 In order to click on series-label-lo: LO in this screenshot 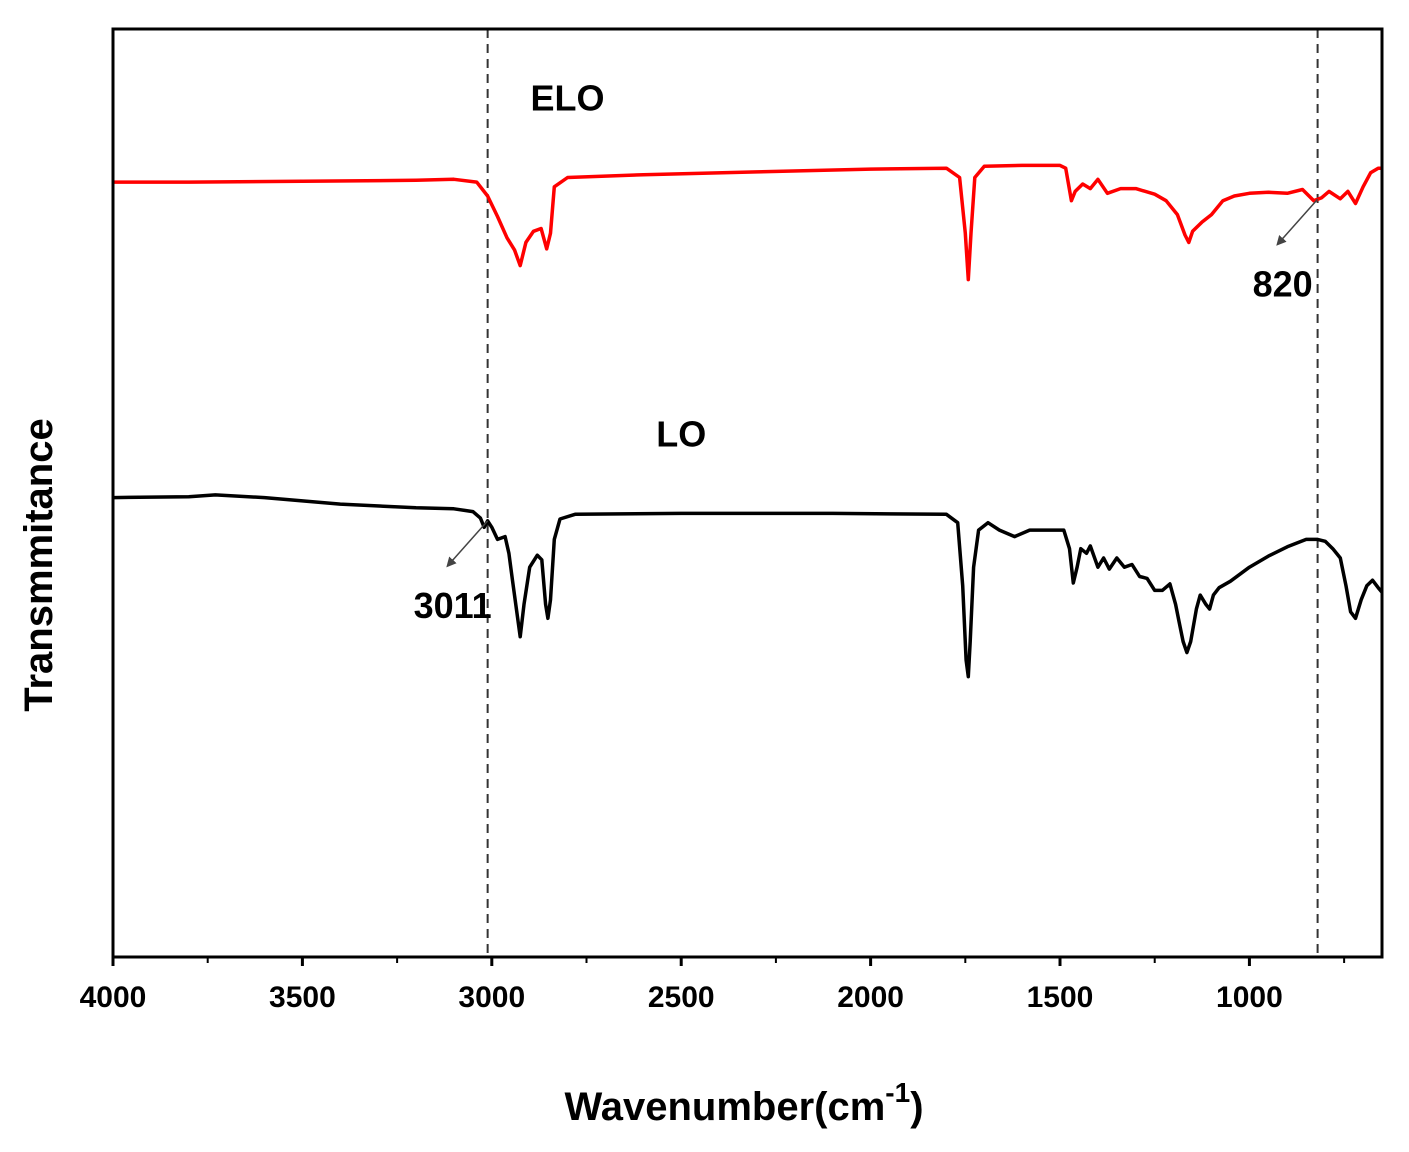, I will do `click(681, 434)`.